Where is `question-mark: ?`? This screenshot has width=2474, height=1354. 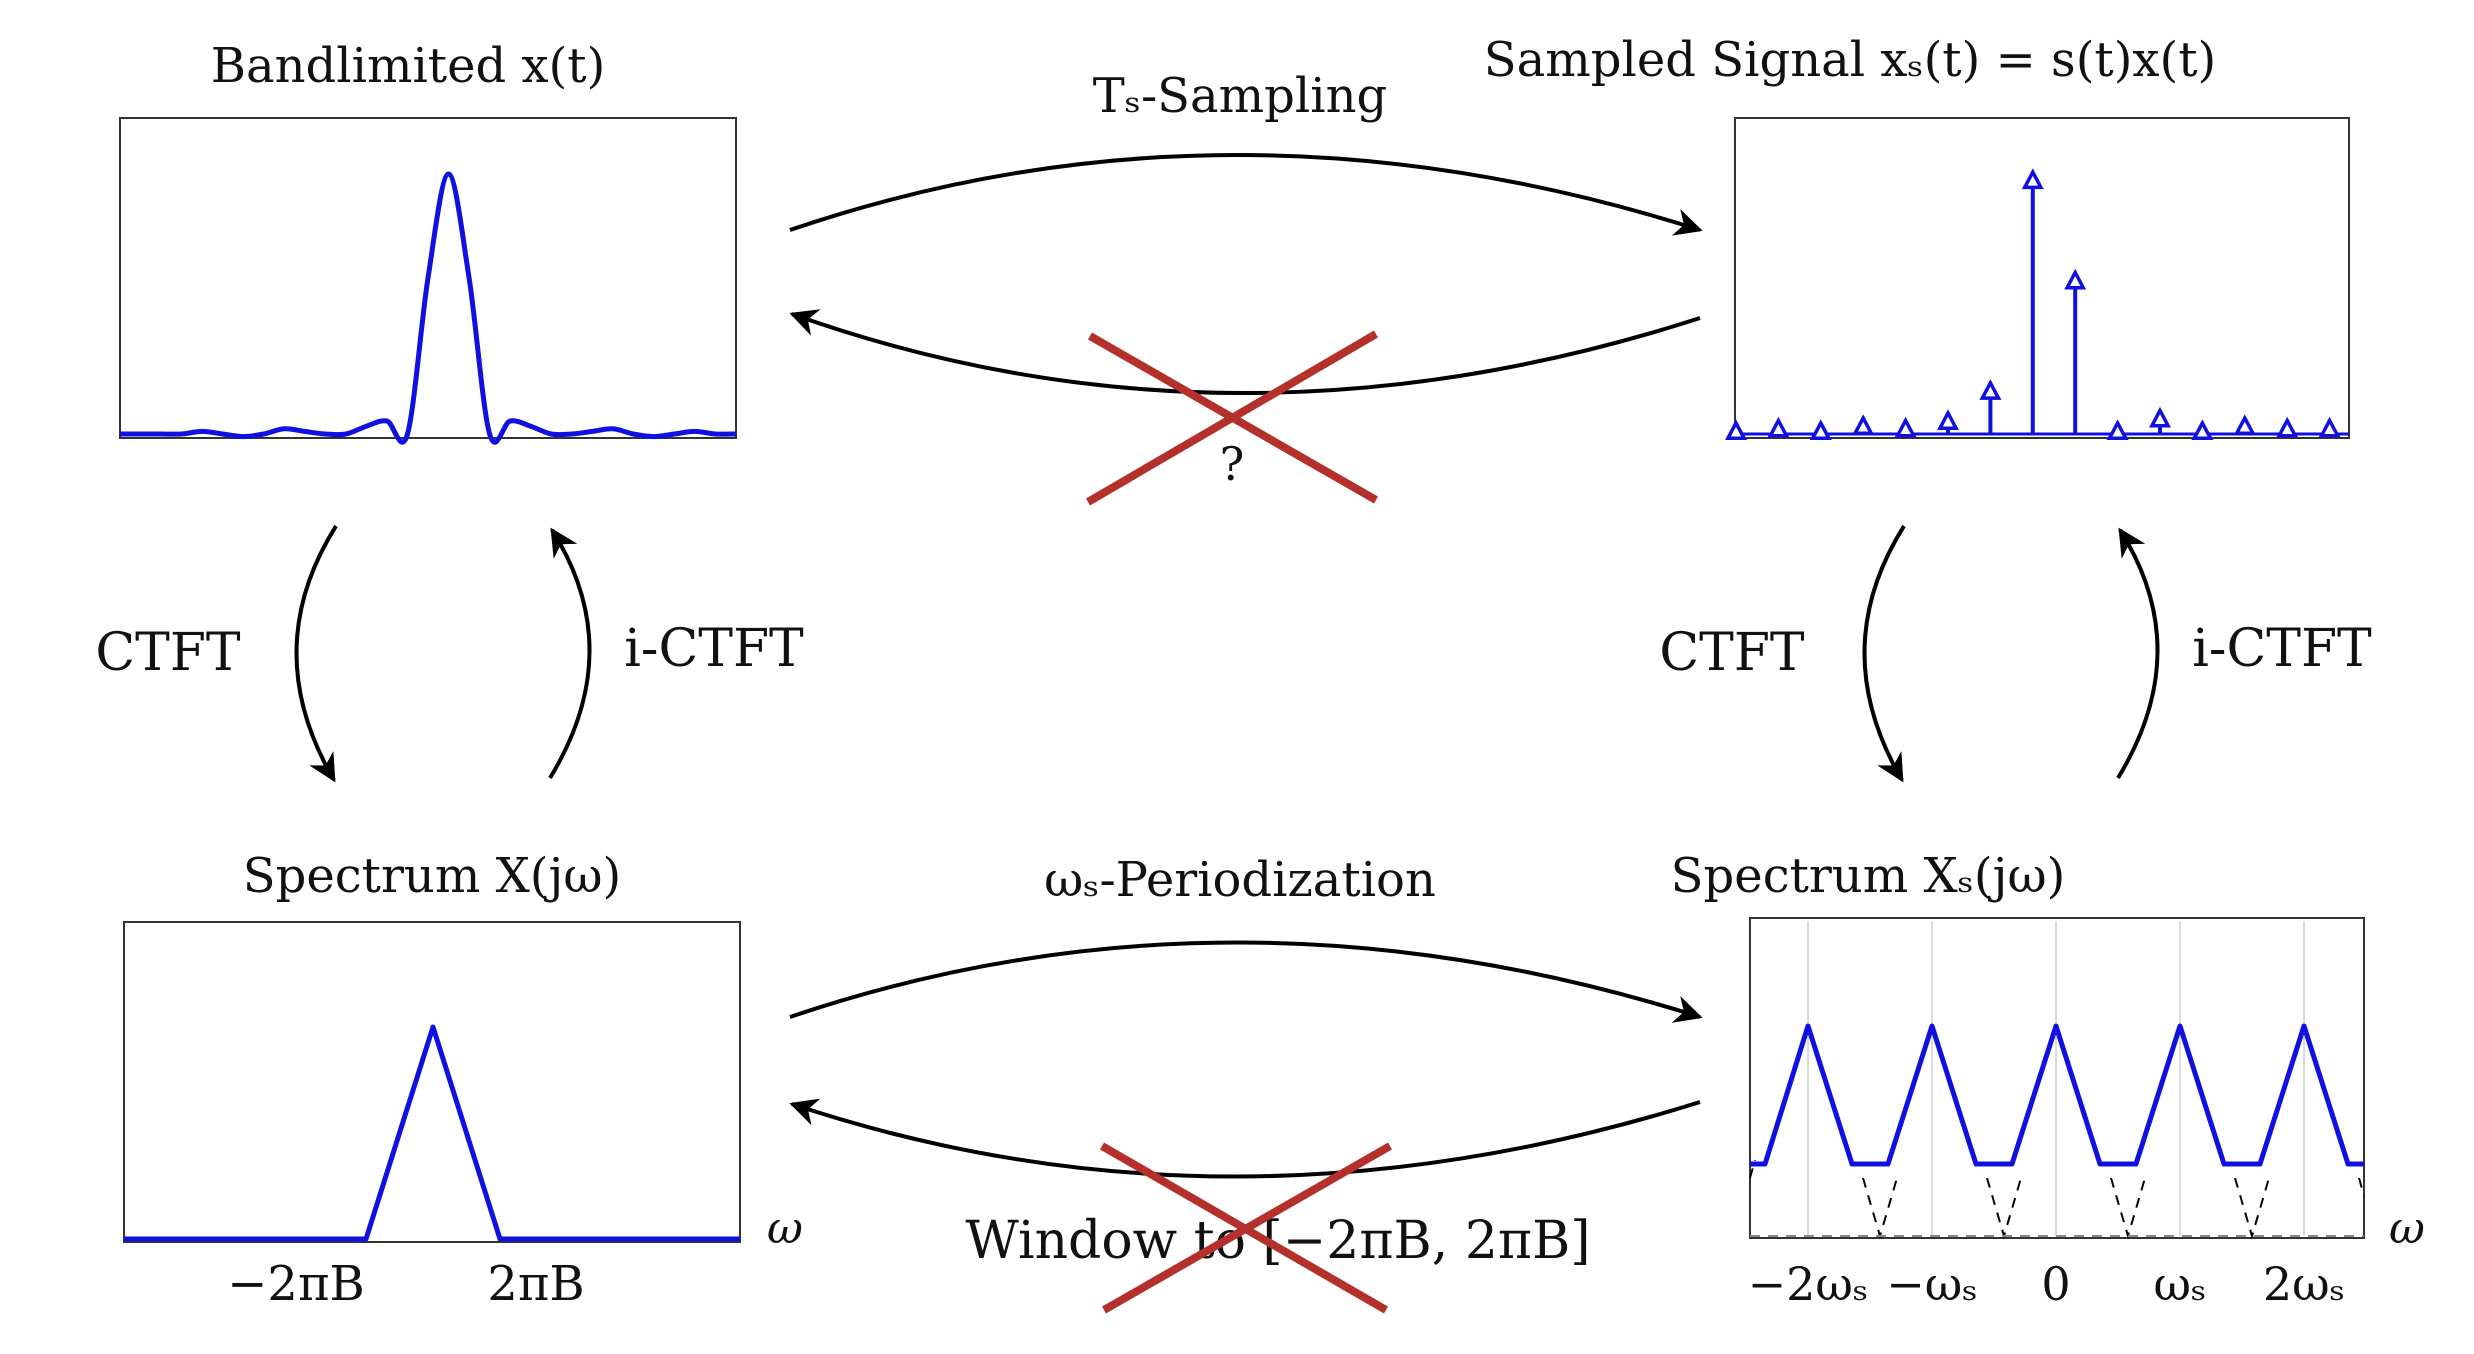
question-mark: ? is located at coordinates (1232, 464).